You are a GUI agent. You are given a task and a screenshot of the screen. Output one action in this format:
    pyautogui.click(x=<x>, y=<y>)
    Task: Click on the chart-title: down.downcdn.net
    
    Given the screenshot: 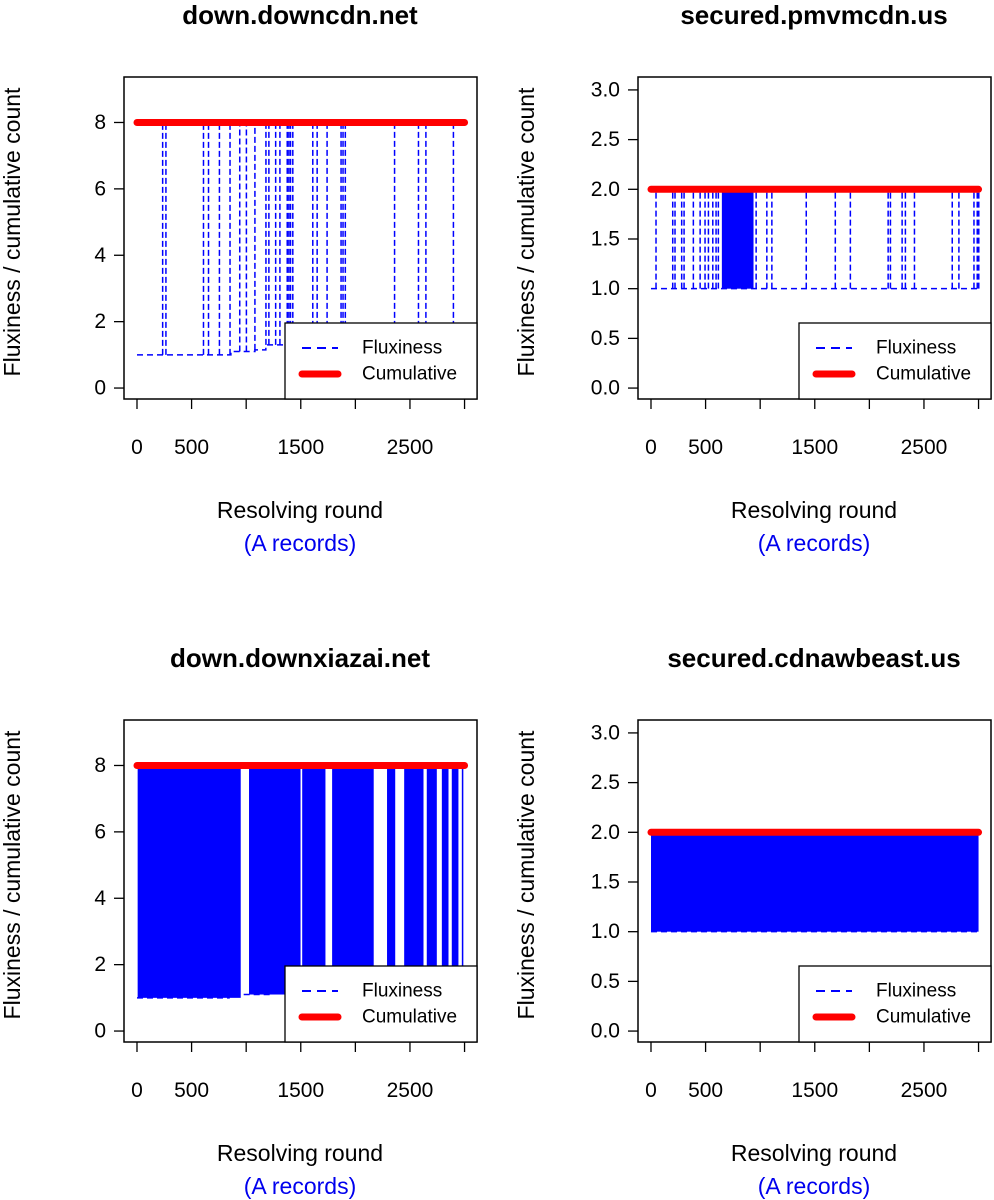 What is the action you would take?
    pyautogui.click(x=300, y=15)
    